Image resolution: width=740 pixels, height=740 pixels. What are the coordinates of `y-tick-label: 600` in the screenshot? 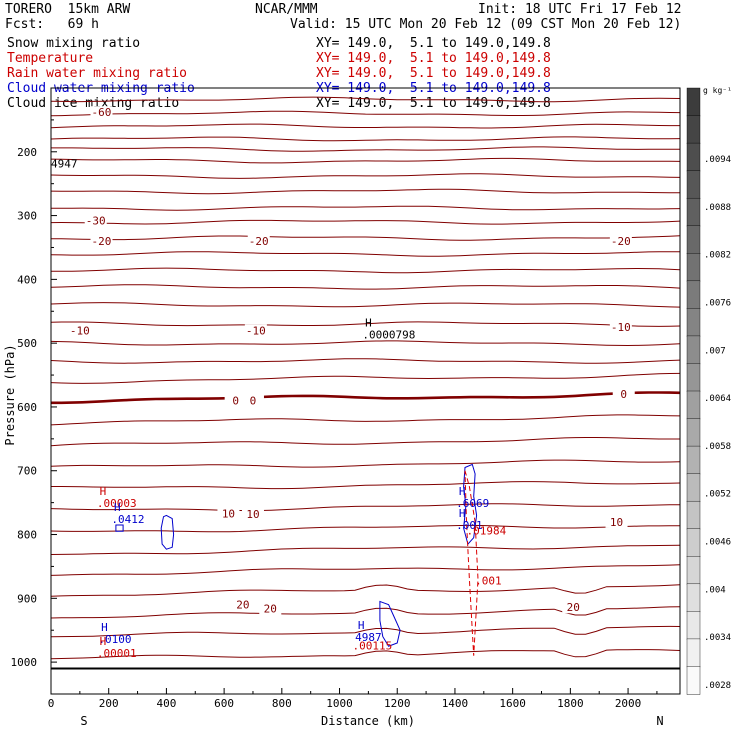 It's located at (27, 407).